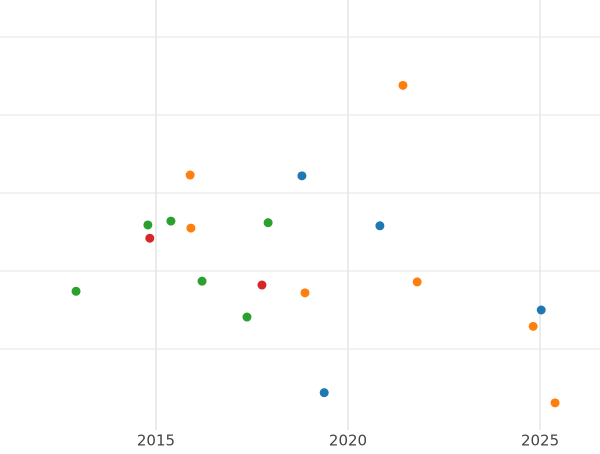 Image resolution: width=600 pixels, height=454 pixels. I want to click on x-tick-label: 2020, so click(348, 441).